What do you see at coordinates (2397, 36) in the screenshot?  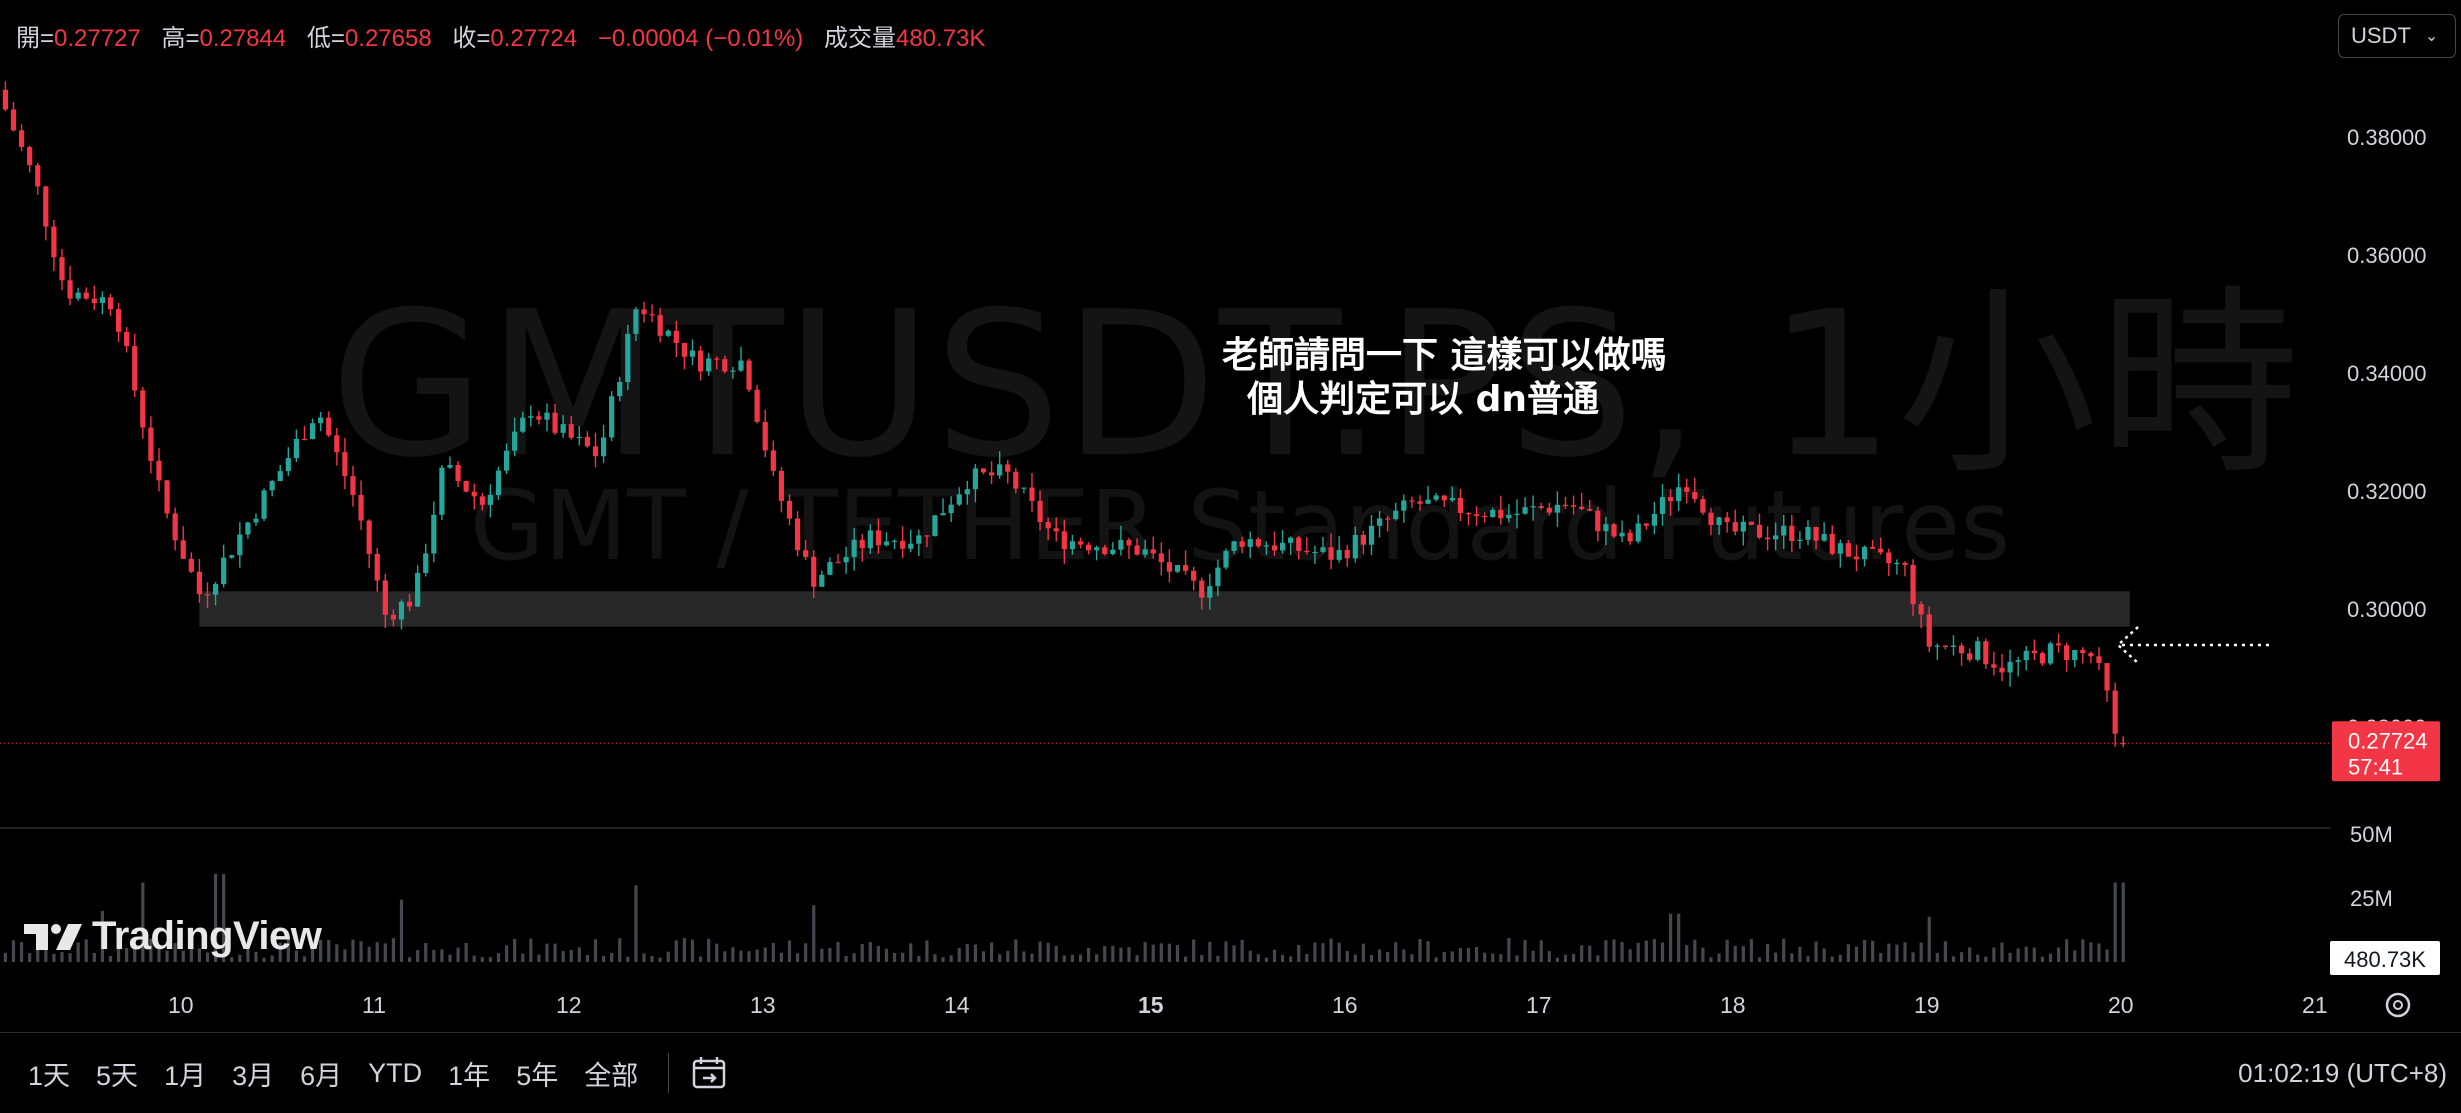 I see `currency-select: USDT ⌄` at bounding box center [2397, 36].